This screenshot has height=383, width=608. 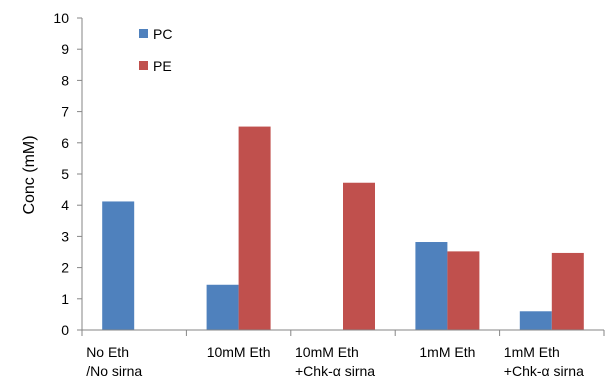 I want to click on y-tick-label: 8, so click(x=65, y=80).